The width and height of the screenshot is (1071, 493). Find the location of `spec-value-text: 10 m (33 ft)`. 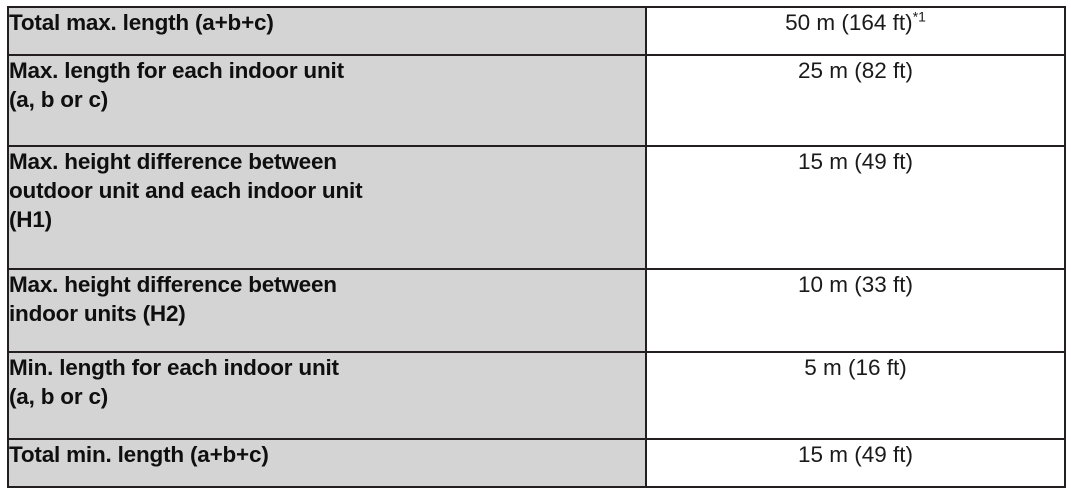

spec-value-text: 10 m (33 ft) is located at coordinates (855, 284).